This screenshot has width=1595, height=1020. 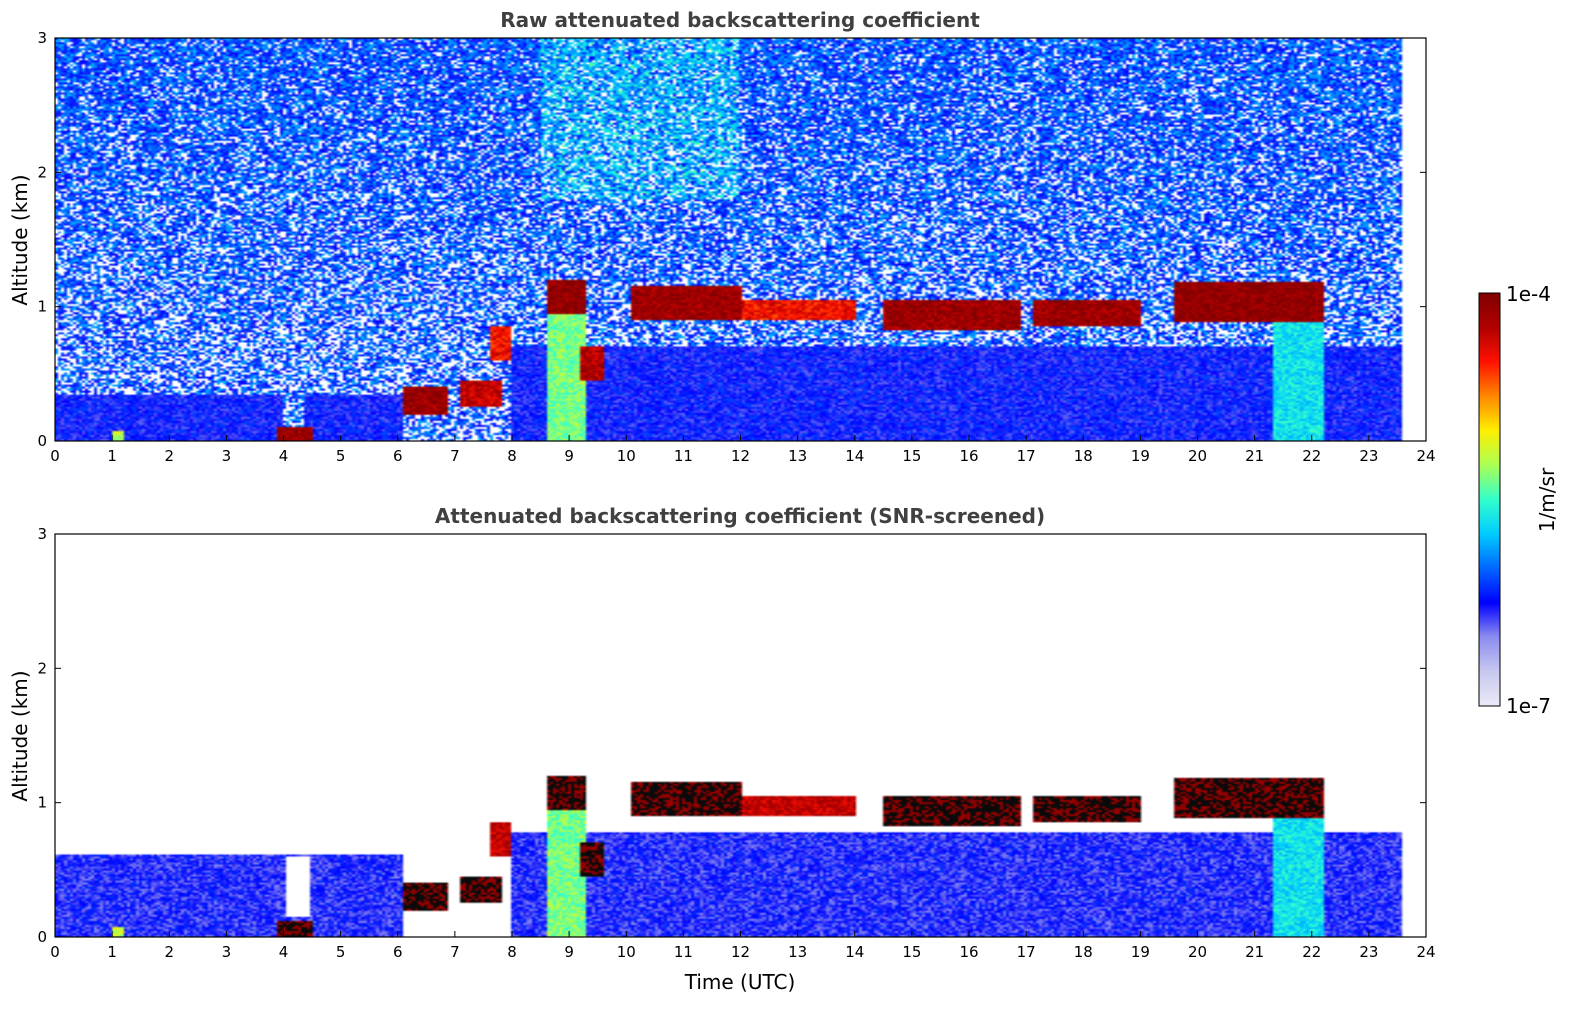 I want to click on colorbar-gradient, so click(x=1489, y=499).